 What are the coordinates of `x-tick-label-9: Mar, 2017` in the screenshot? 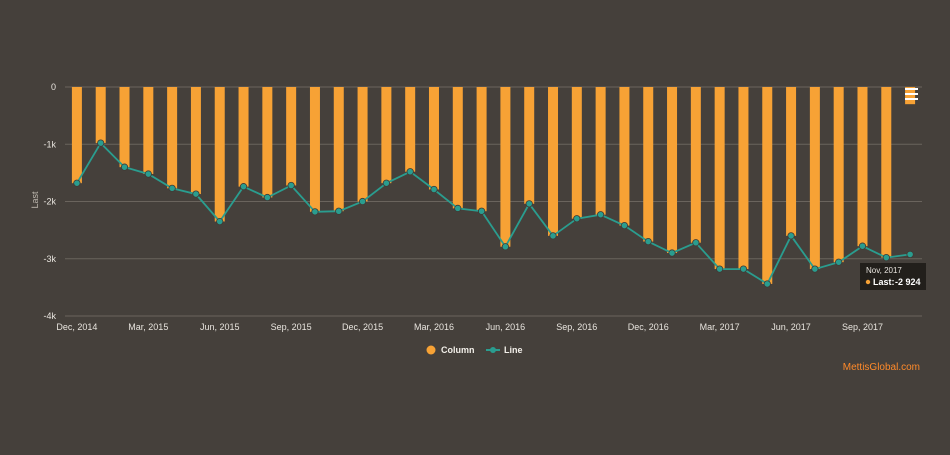 It's located at (720, 327).